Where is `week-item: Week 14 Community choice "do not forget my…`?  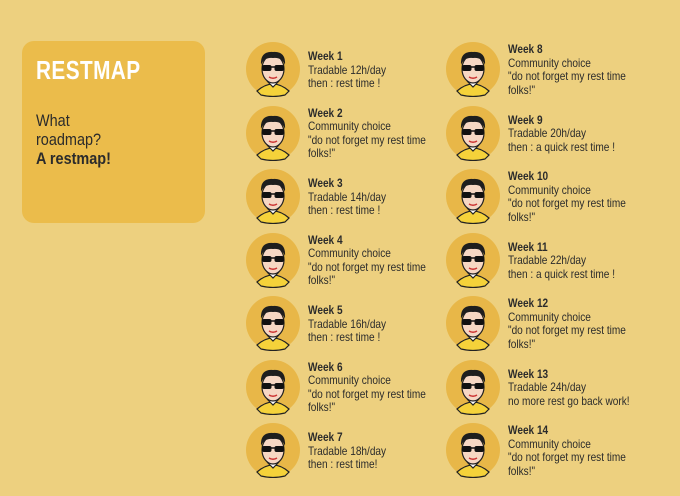 week-item: Week 14 Community choice "do not forget my… is located at coordinates (545, 451).